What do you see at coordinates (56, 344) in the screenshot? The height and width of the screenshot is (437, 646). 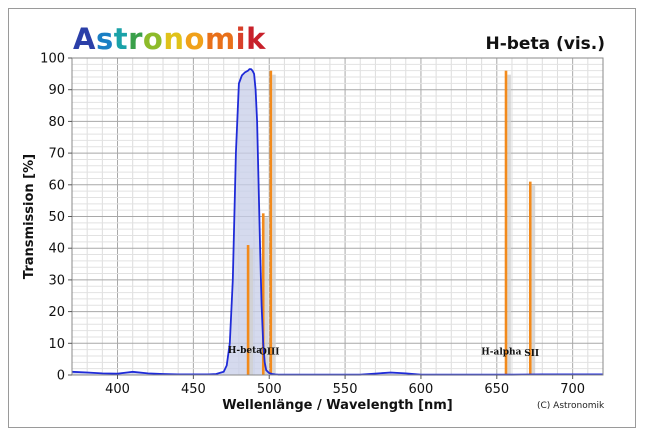 I see `y-tick-label: 10` at bounding box center [56, 344].